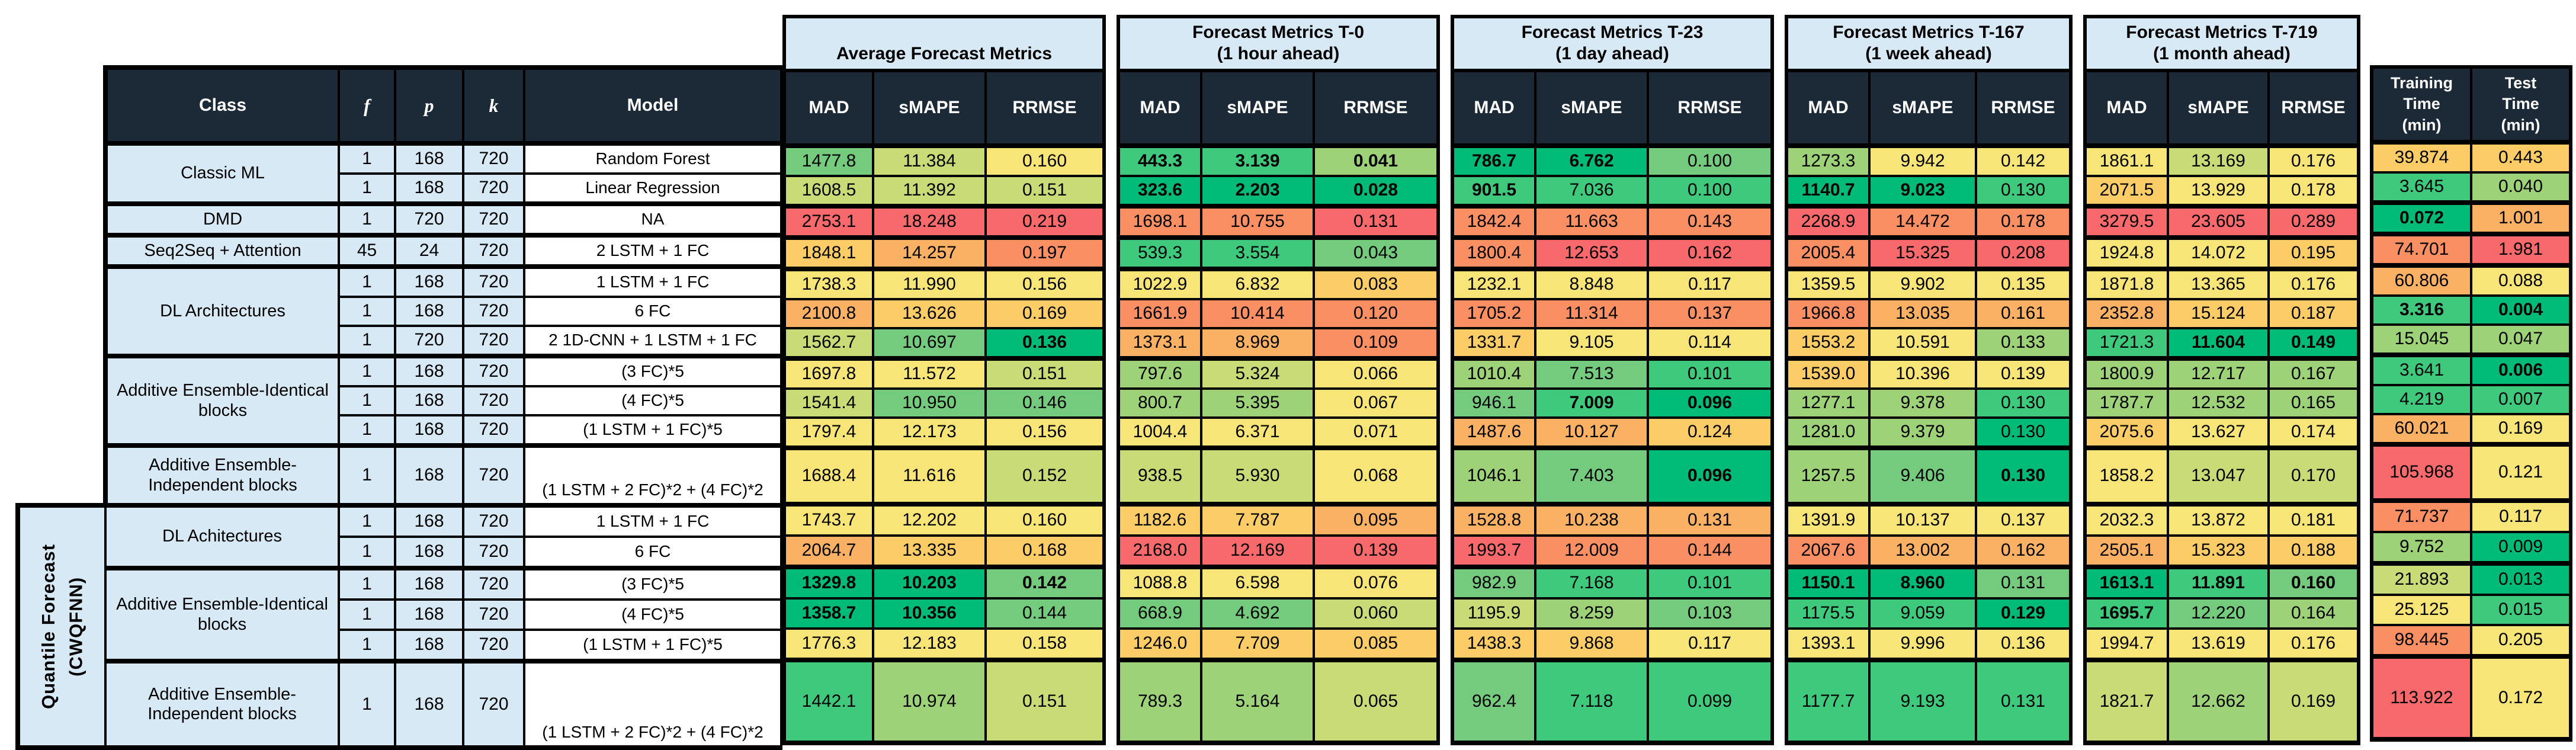 The width and height of the screenshot is (2576, 750). What do you see at coordinates (828, 551) in the screenshot?
I see `metric-cell: 2064.7` at bounding box center [828, 551].